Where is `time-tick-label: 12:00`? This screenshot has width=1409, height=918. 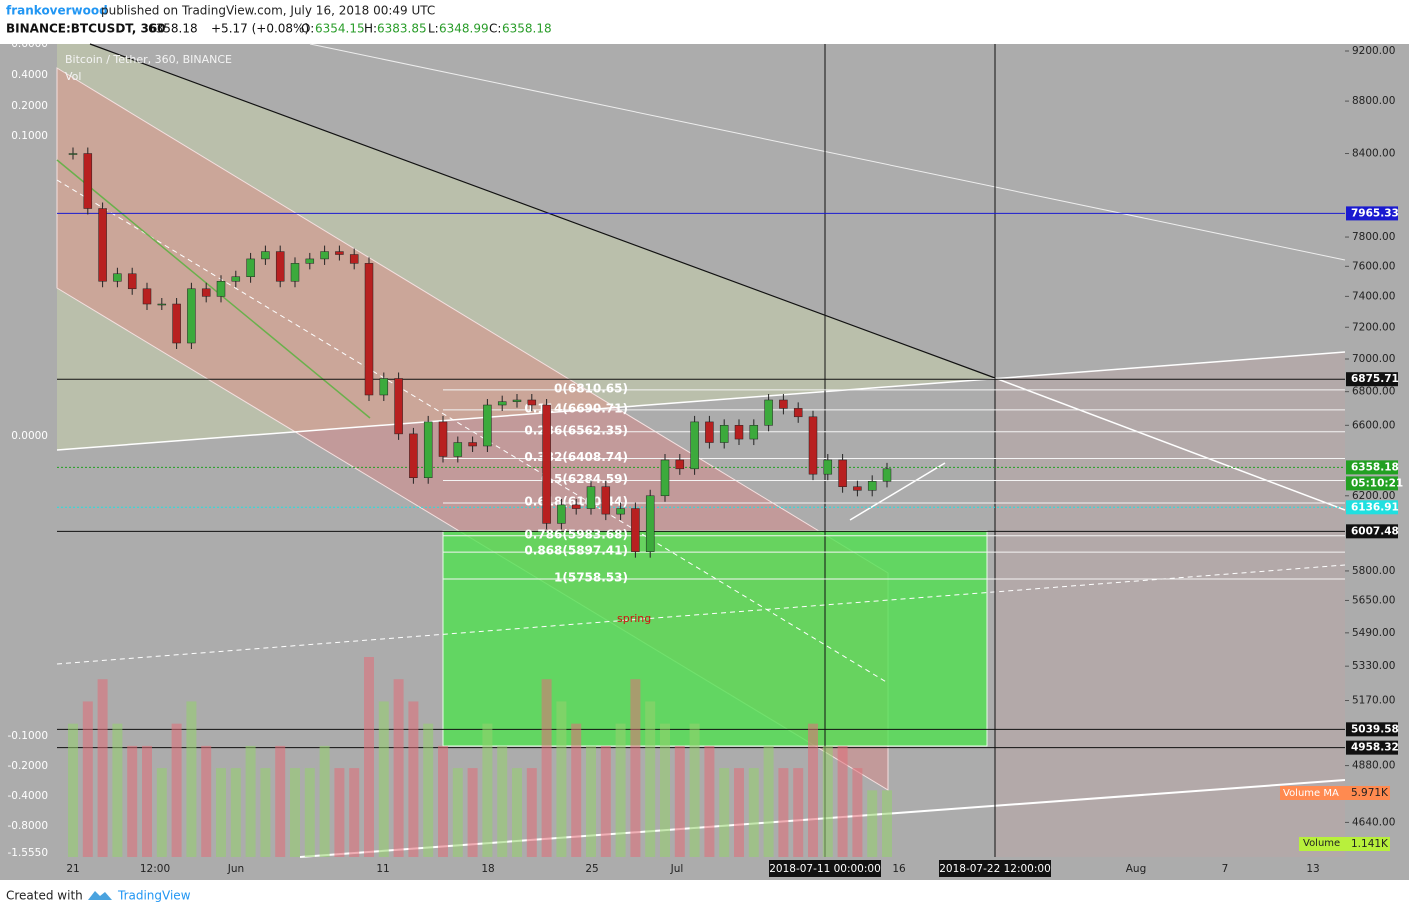 time-tick-label: 12:00 is located at coordinates (155, 869).